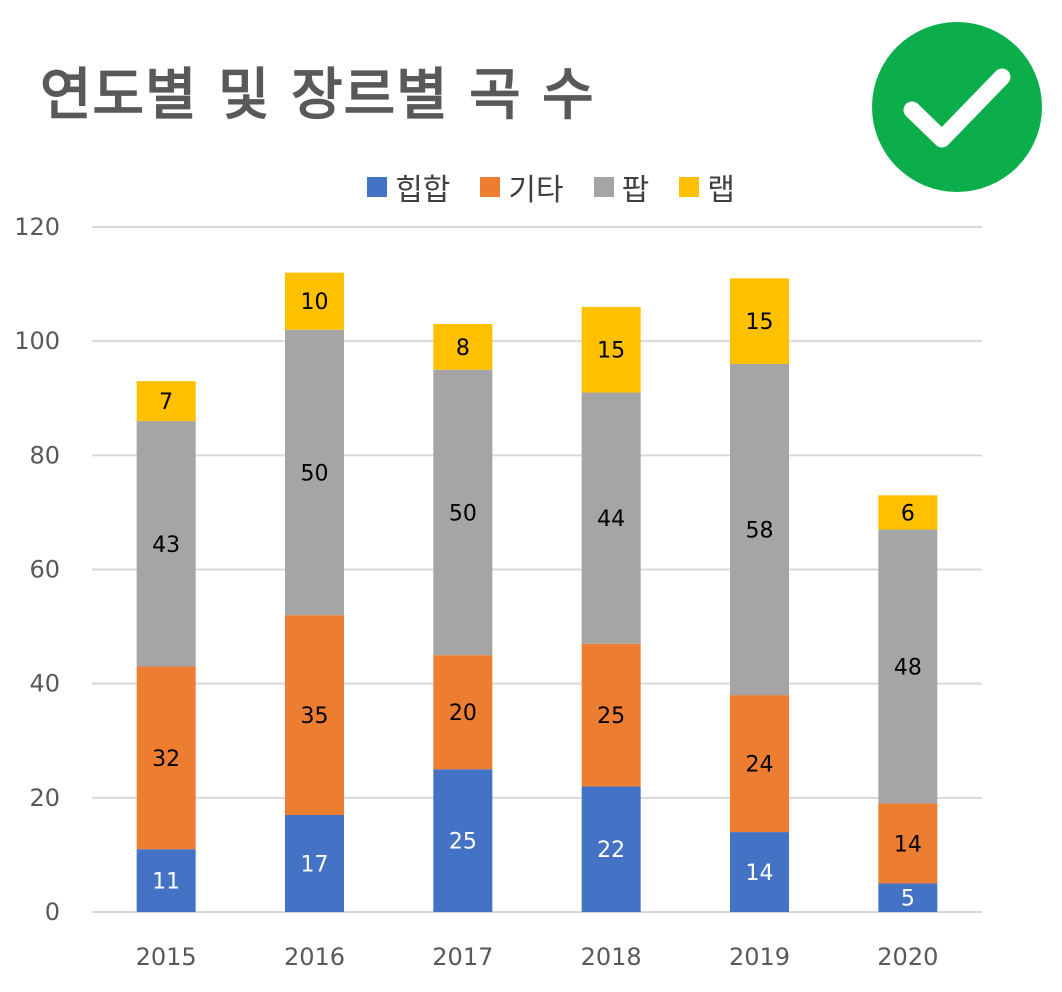 Image resolution: width=1062 pixels, height=992 pixels. I want to click on data-label: 17, so click(315, 864).